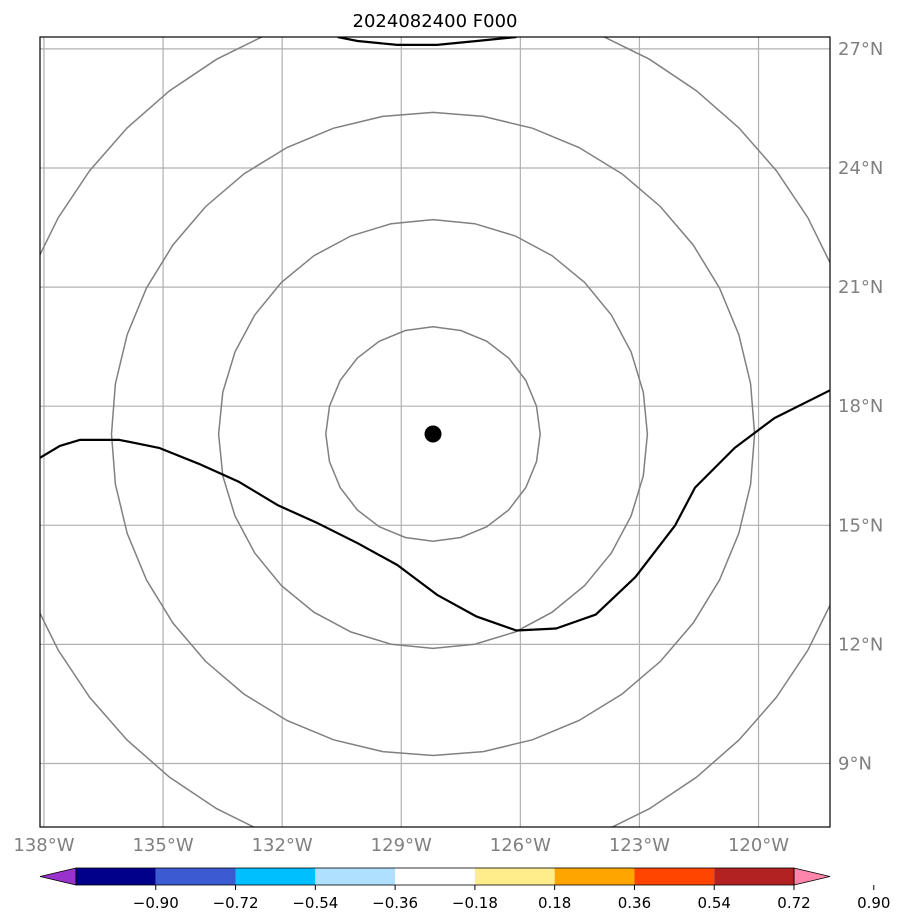 The width and height of the screenshot is (900, 924). Describe the element at coordinates (860, 525) in the screenshot. I see `lat-tick-label-4: 15°N` at that location.